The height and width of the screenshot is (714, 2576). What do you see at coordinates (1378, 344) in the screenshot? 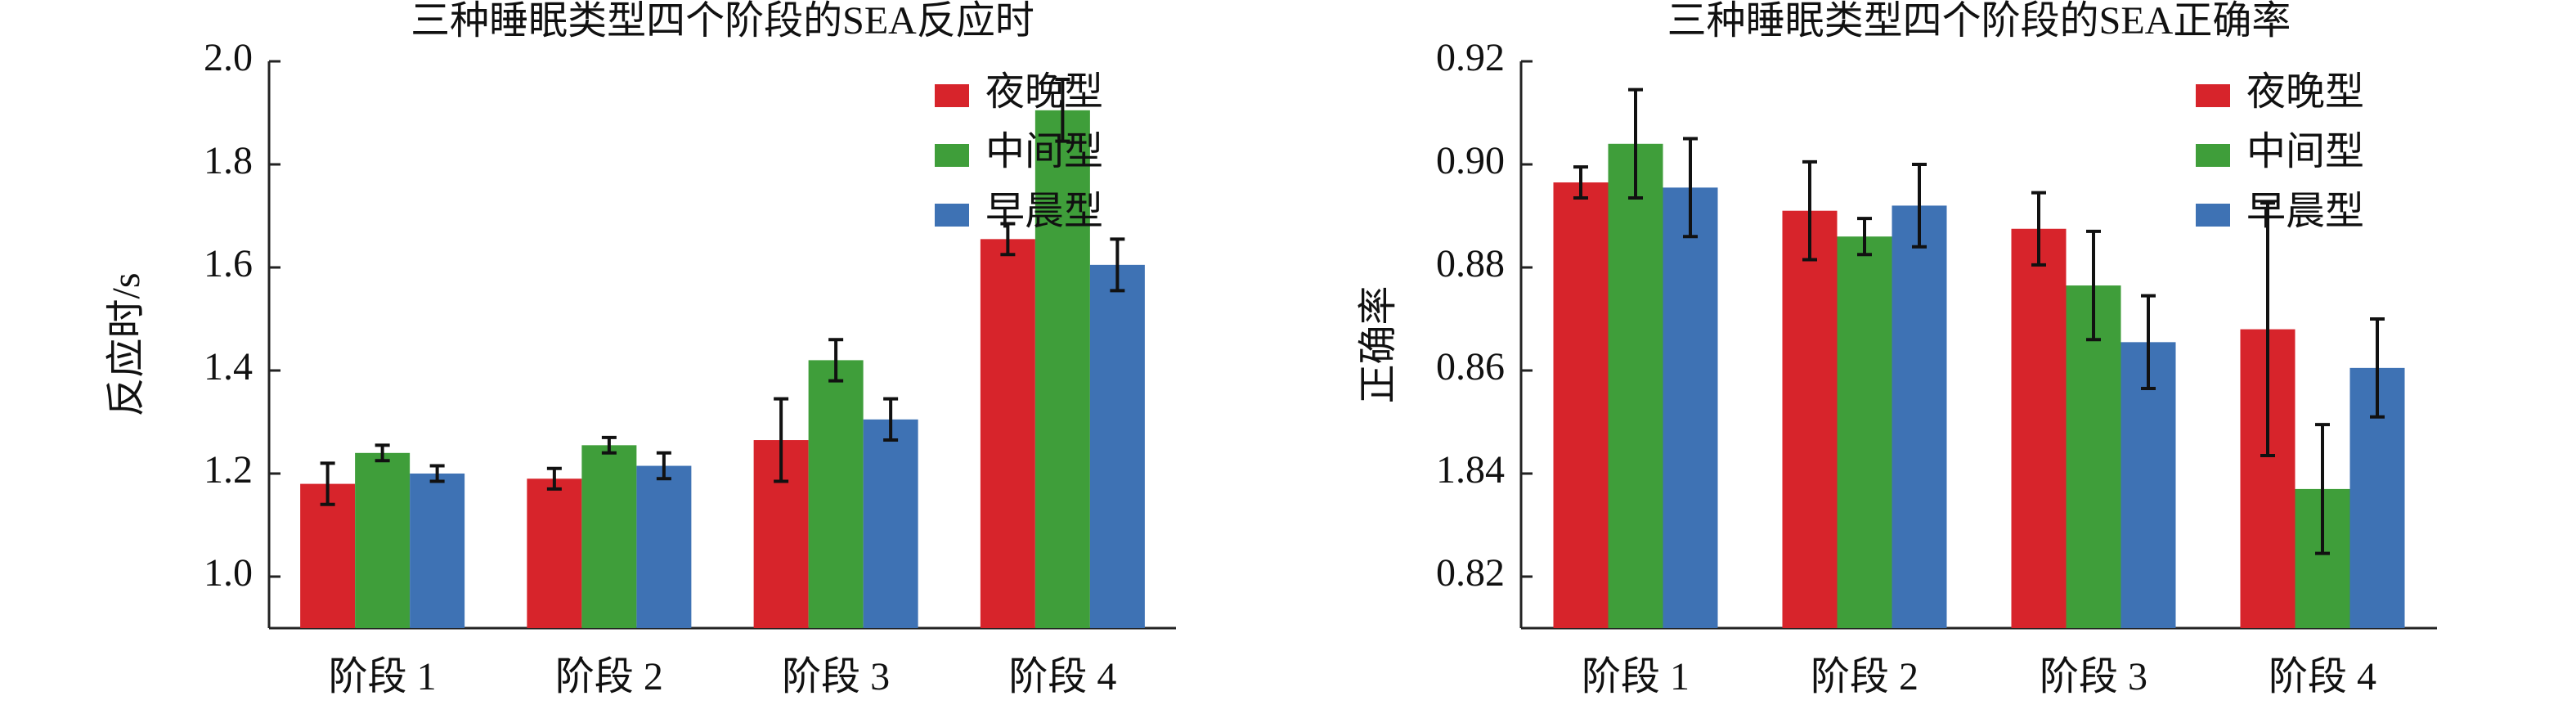
I see `y-axis-label: 正确率` at bounding box center [1378, 344].